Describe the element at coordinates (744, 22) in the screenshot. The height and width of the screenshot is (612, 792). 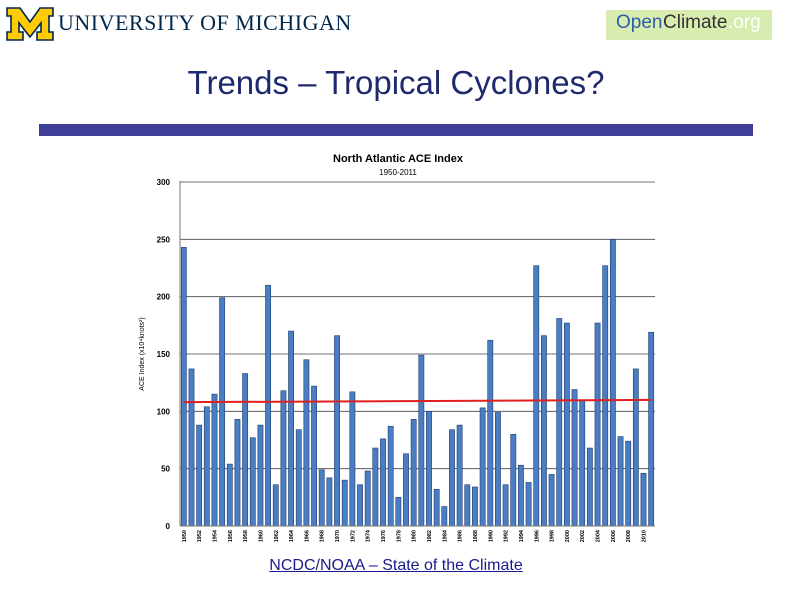
I see `badge-org-text: .org` at that location.